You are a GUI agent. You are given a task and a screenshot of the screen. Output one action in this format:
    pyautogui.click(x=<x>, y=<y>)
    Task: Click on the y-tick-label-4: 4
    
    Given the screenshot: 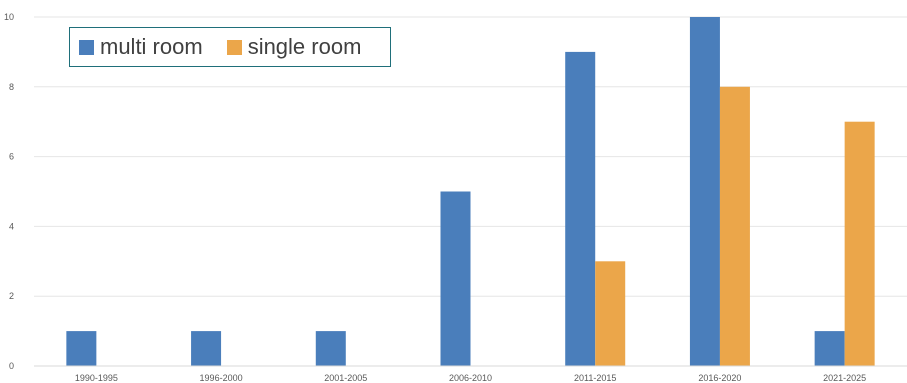 What is the action you would take?
    pyautogui.click(x=11, y=226)
    